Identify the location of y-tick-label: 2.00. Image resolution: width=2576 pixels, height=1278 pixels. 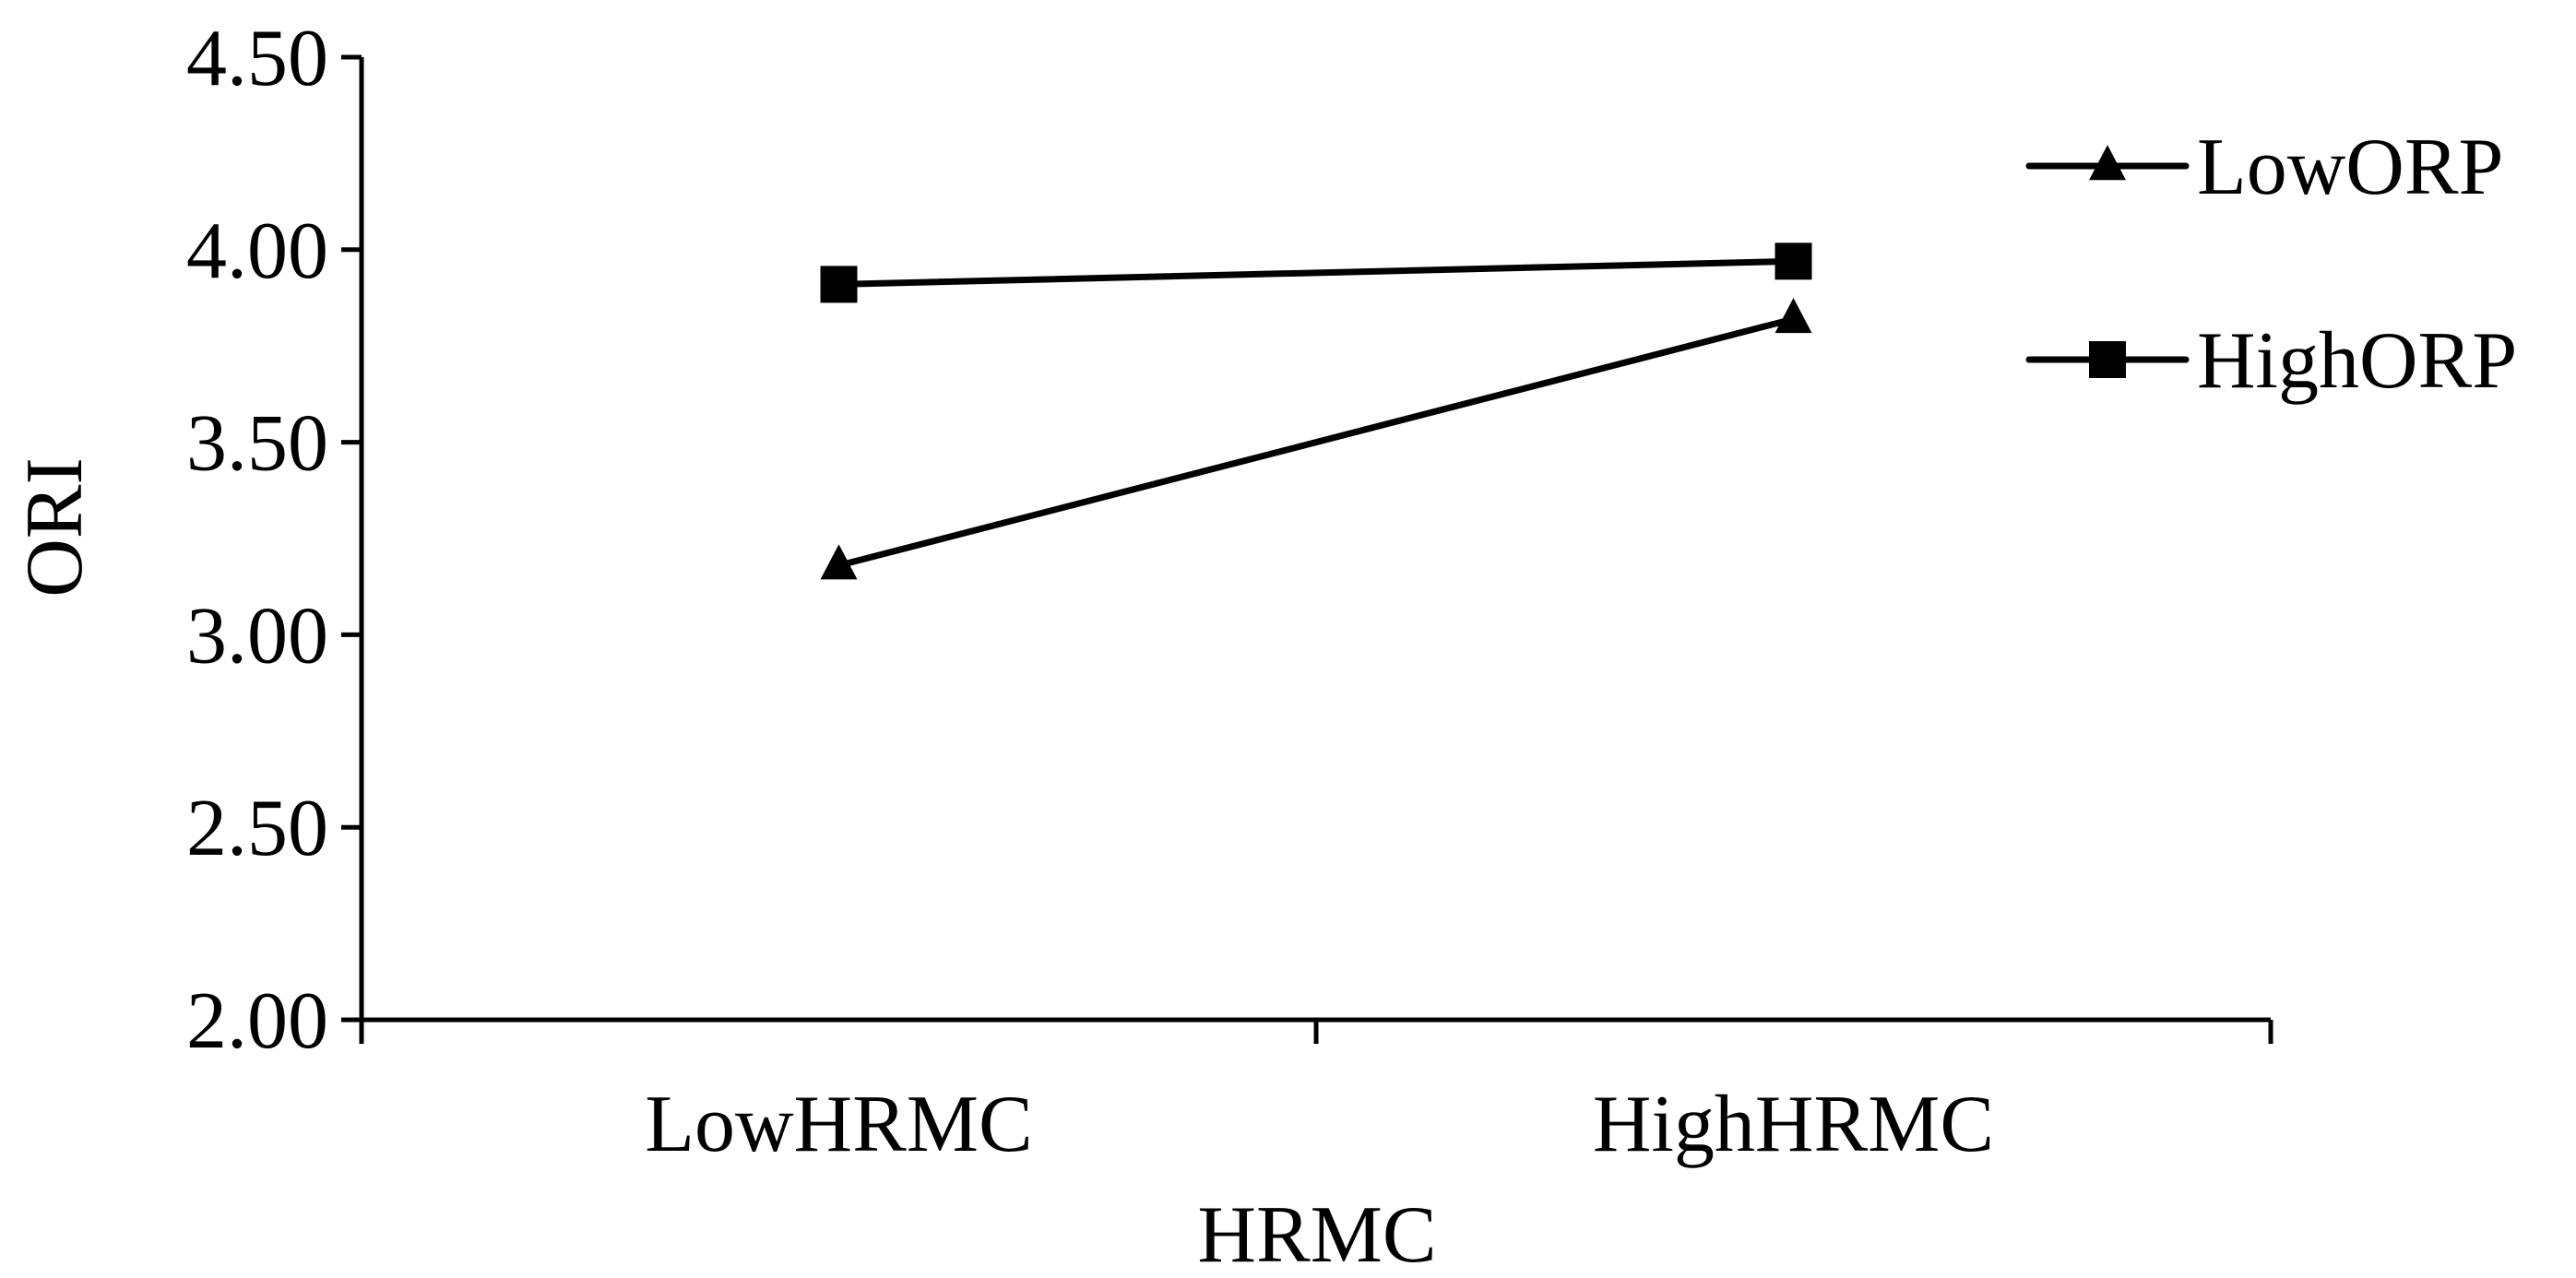
(257, 1021).